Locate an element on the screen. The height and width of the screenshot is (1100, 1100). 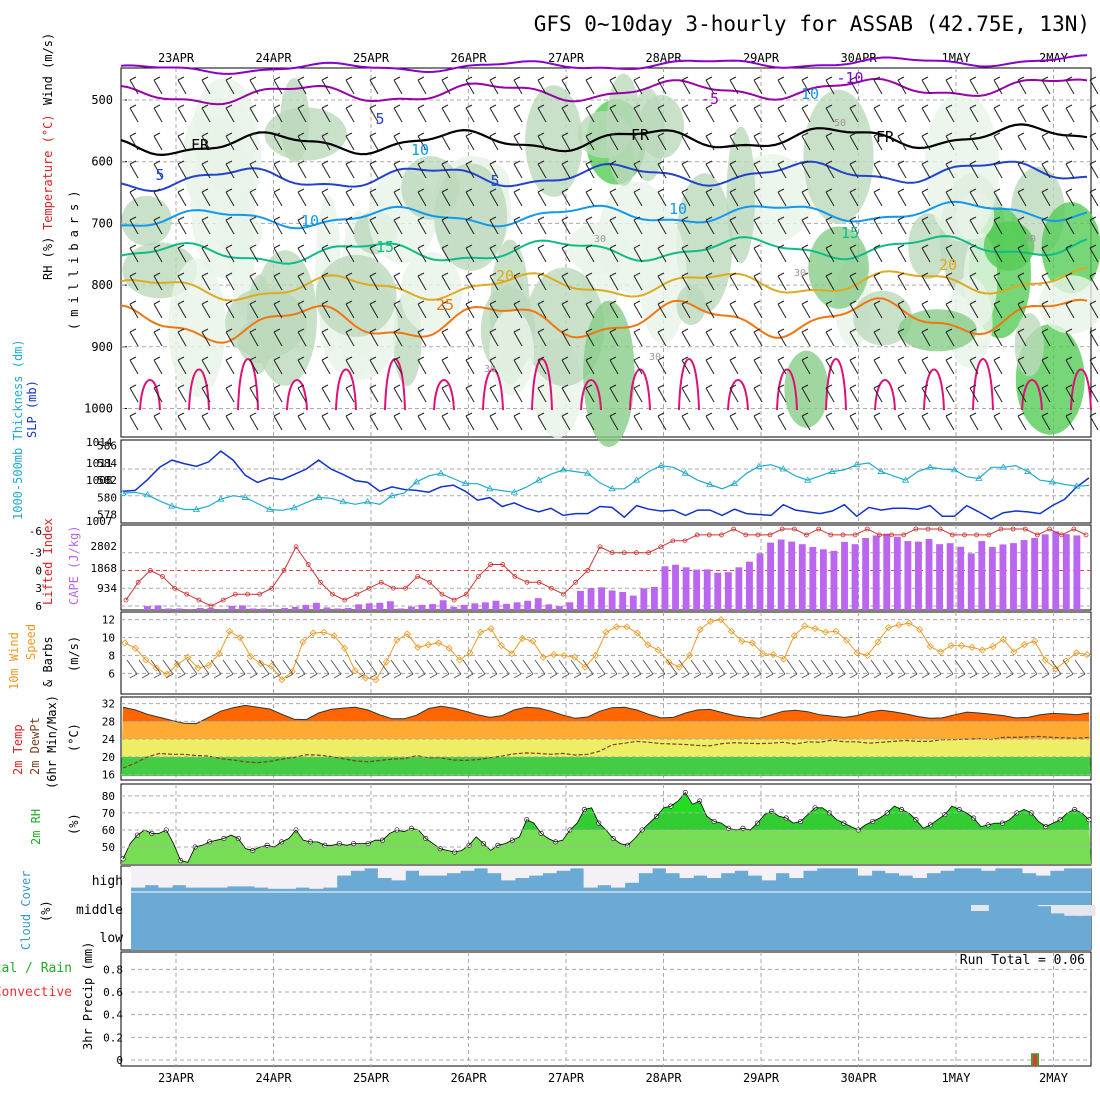
cloud-high-clear is located at coordinates (906, 871).